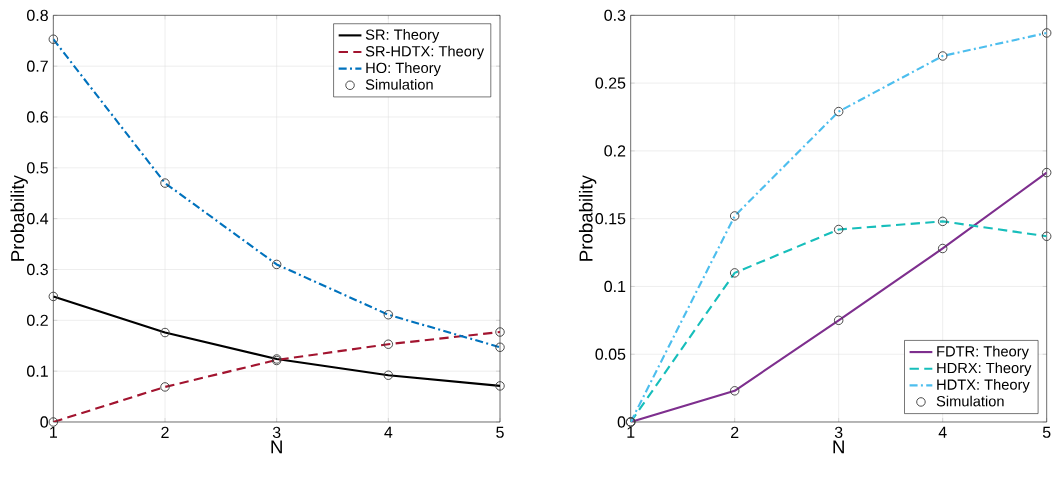  I want to click on legend-label: FDTR: Theory, so click(983, 352).